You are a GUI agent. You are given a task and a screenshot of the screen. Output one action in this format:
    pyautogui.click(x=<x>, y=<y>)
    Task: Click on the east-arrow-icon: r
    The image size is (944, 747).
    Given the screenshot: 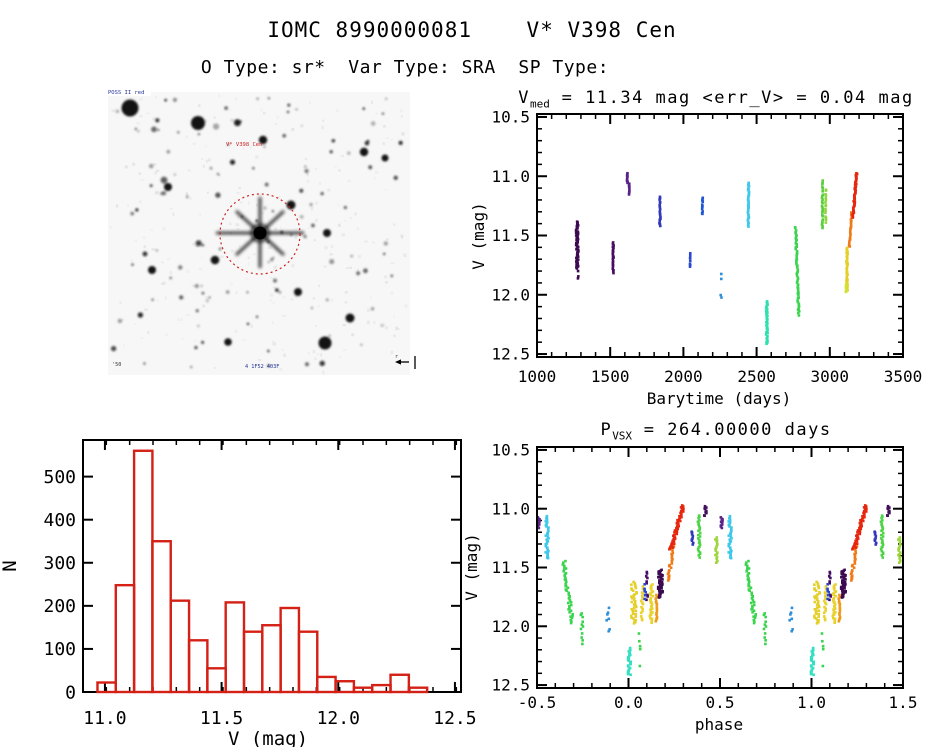 What is the action you would take?
    pyautogui.click(x=405, y=361)
    